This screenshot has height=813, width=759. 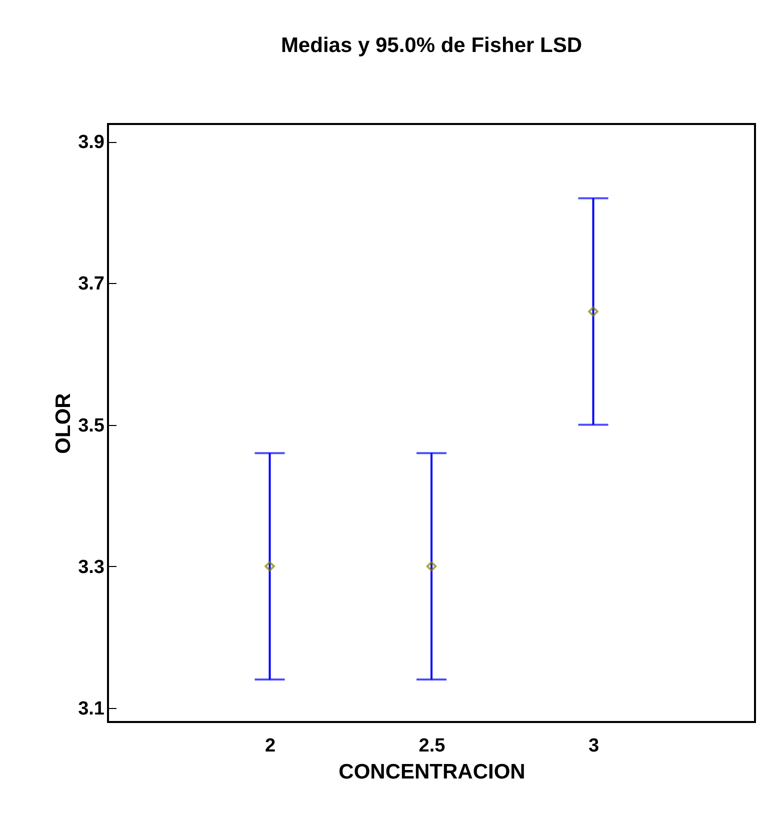 I want to click on y-tick-label: 3.7, so click(x=91, y=284).